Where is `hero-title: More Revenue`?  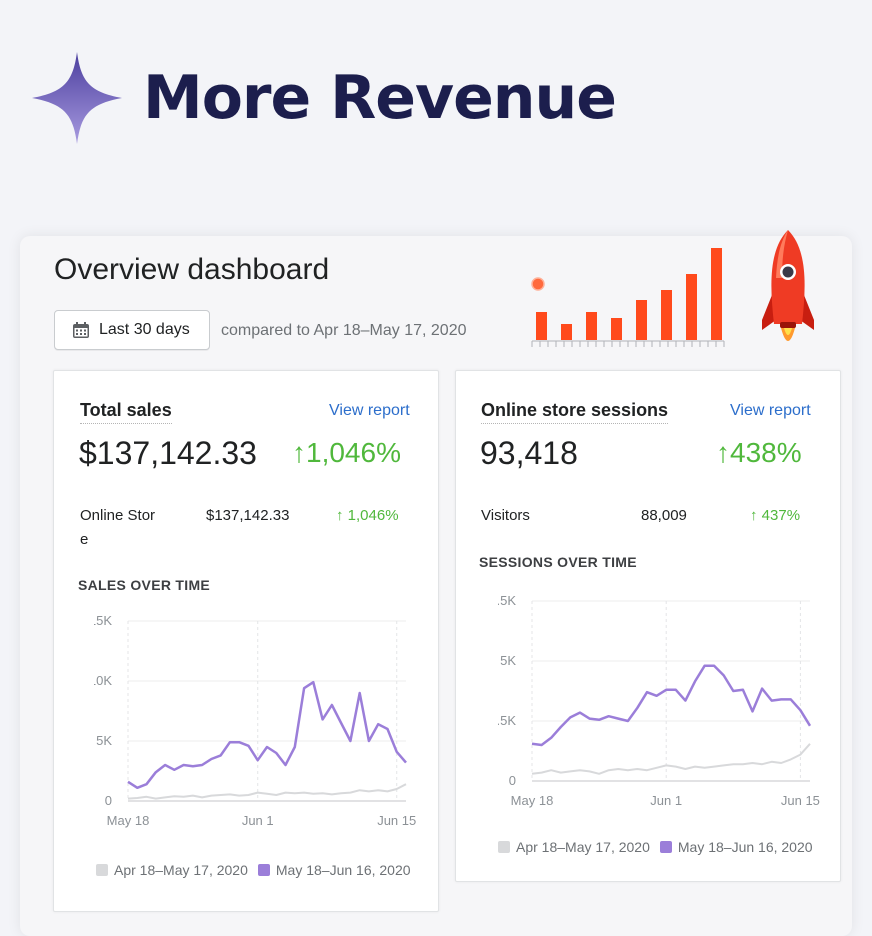
hero-title: More Revenue is located at coordinates (380, 98).